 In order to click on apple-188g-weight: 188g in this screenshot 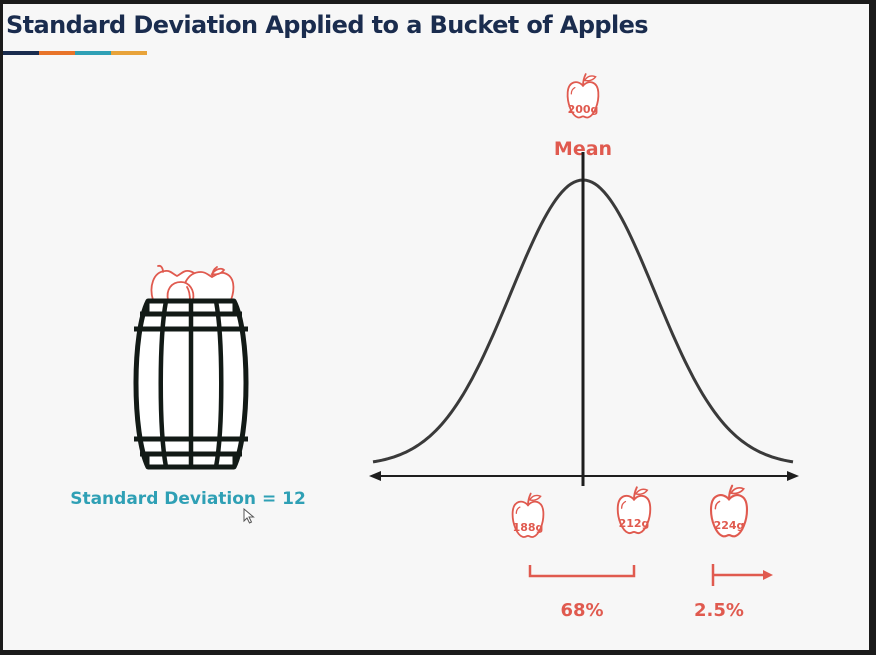, I will do `click(528, 527)`.